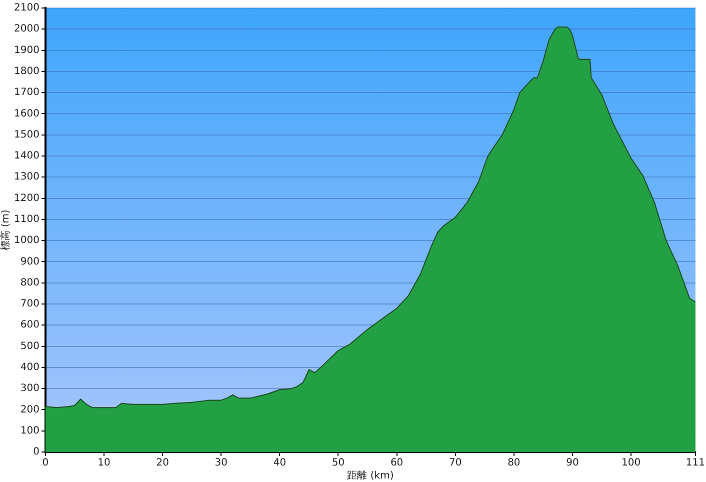 Image resolution: width=706 pixels, height=482 pixels. I want to click on x-tick-label: 0, so click(45, 463).